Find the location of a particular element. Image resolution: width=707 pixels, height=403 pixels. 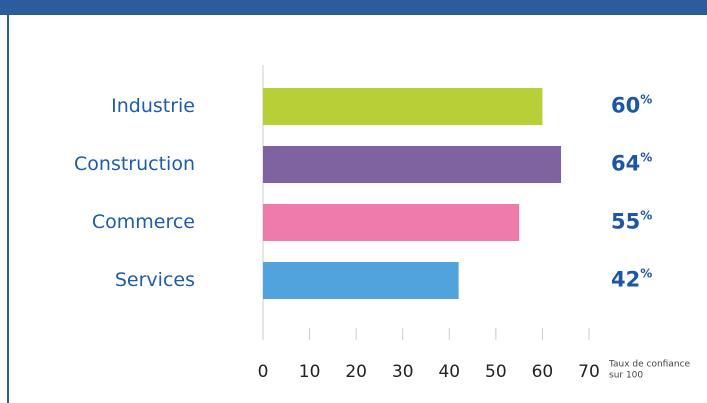

x-tick-label: 50 is located at coordinates (496, 372).